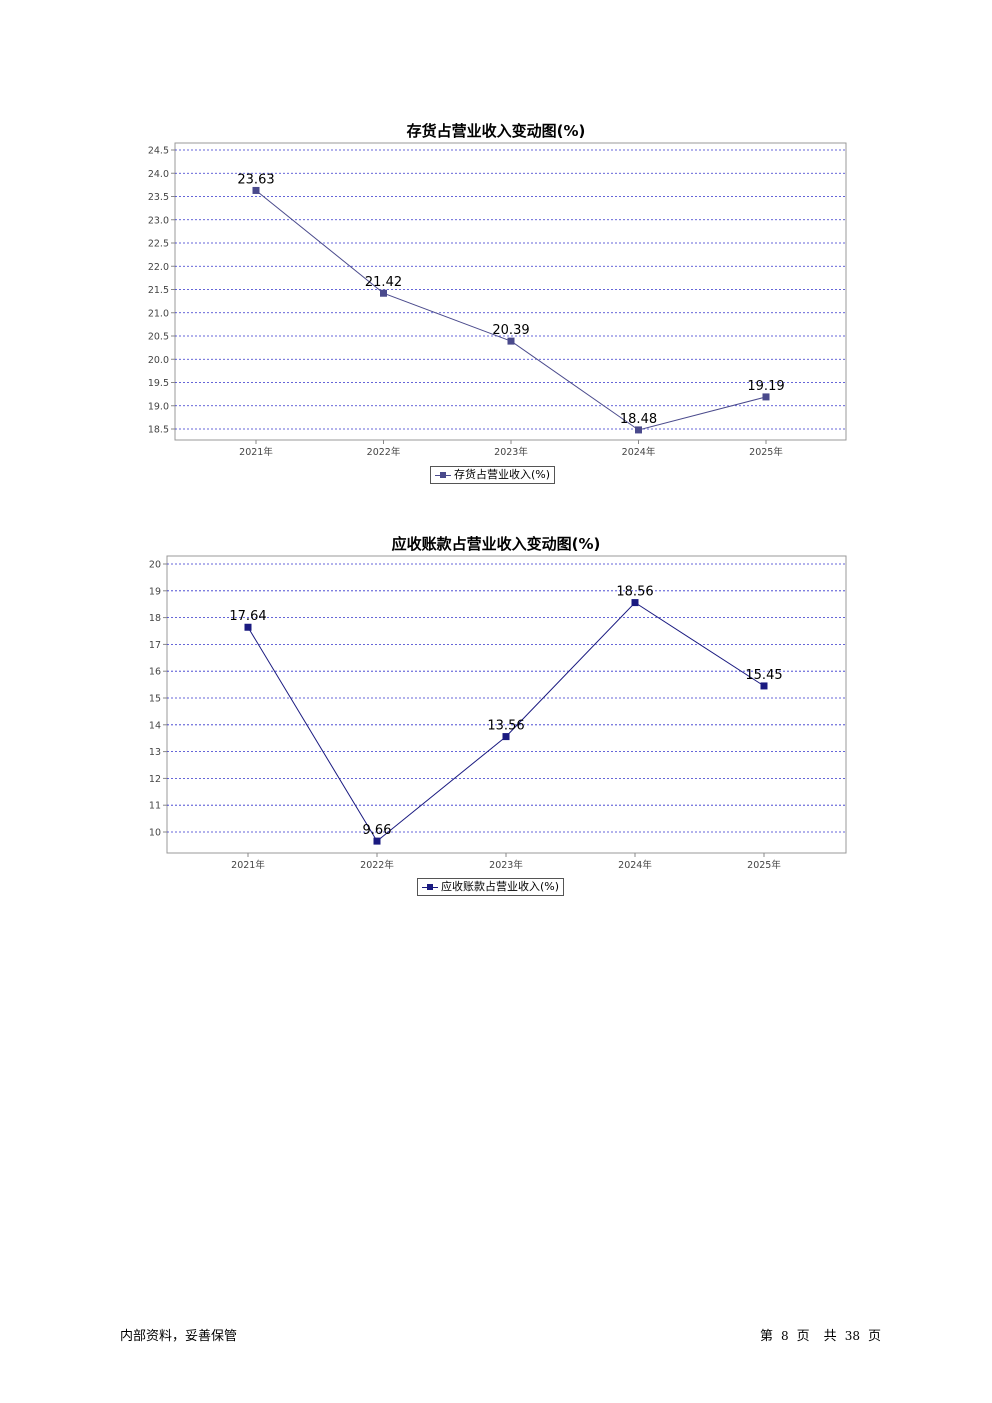 The image size is (992, 1403). I want to click on data-label: 9.66, so click(377, 830).